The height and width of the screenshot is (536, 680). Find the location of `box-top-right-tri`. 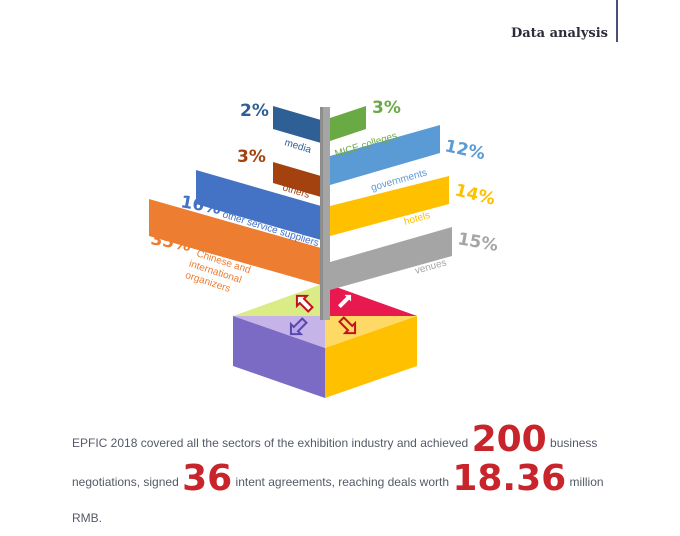

box-top-right-tri is located at coordinates (371, 299).